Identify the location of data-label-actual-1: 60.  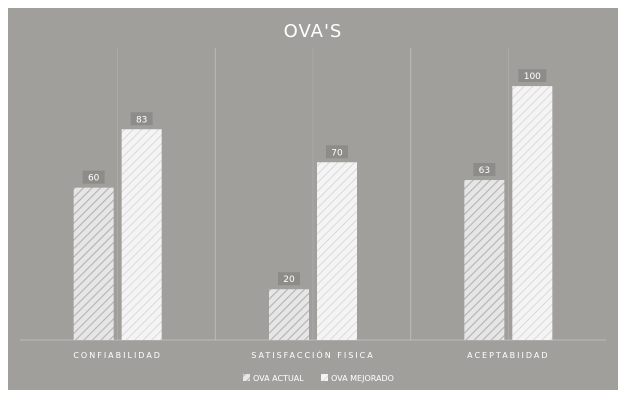
(94, 179).